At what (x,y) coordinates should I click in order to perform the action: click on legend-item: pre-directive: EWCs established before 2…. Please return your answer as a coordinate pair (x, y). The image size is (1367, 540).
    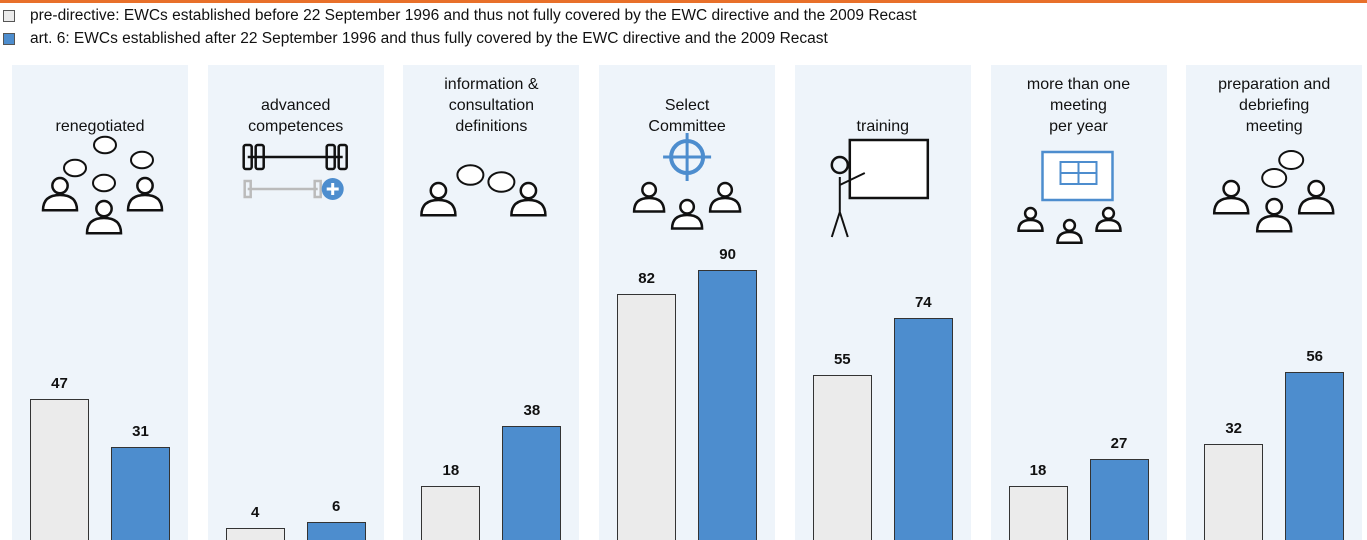
    Looking at the image, I should click on (460, 16).